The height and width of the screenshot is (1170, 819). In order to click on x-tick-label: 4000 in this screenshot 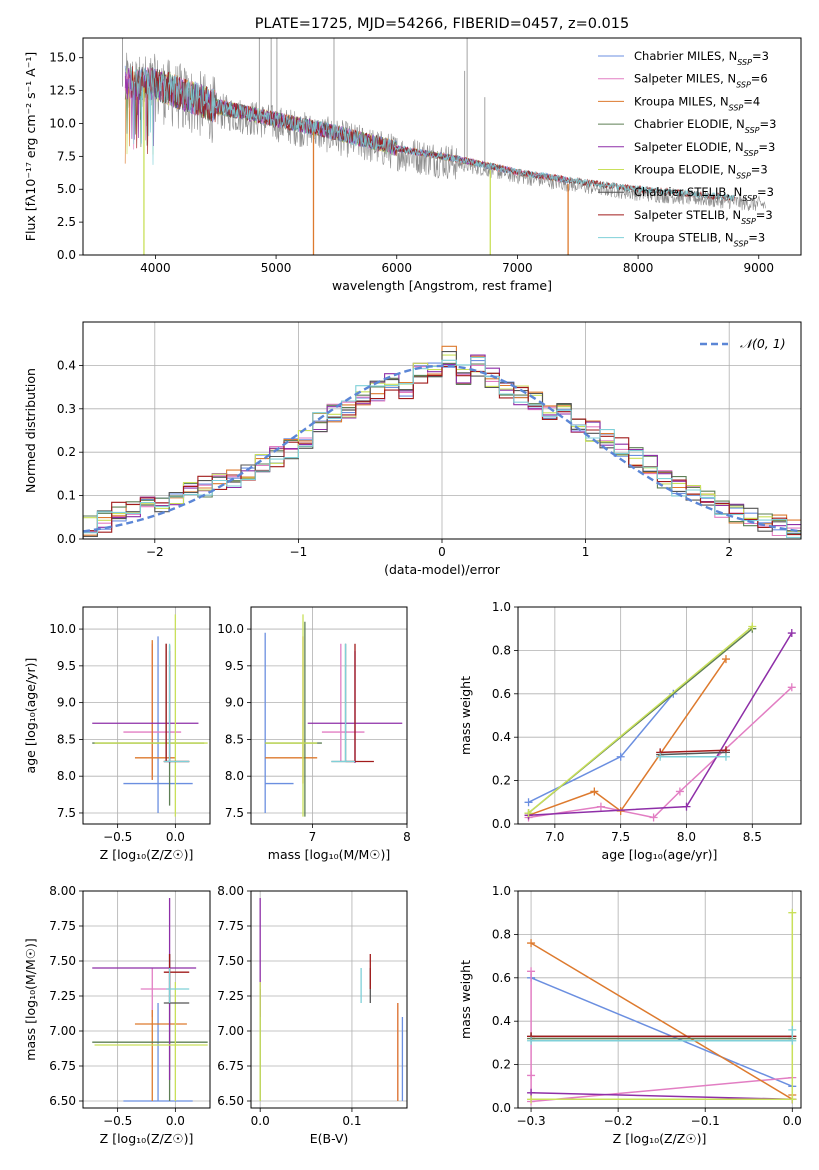, I will do `click(155, 268)`.